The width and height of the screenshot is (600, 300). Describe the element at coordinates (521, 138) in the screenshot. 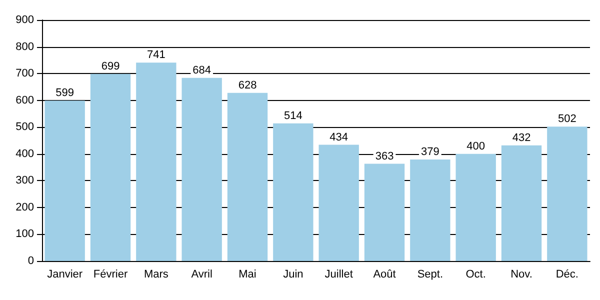

I see `data-label: 432` at that location.